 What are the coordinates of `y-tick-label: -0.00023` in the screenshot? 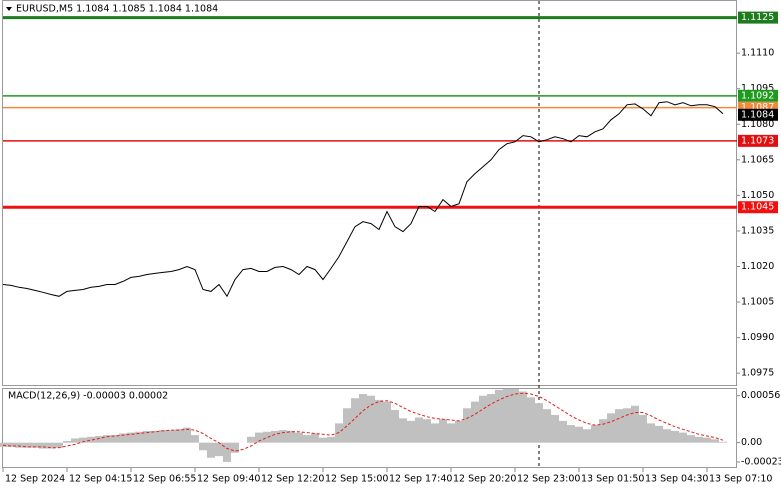 It's located at (761, 461).